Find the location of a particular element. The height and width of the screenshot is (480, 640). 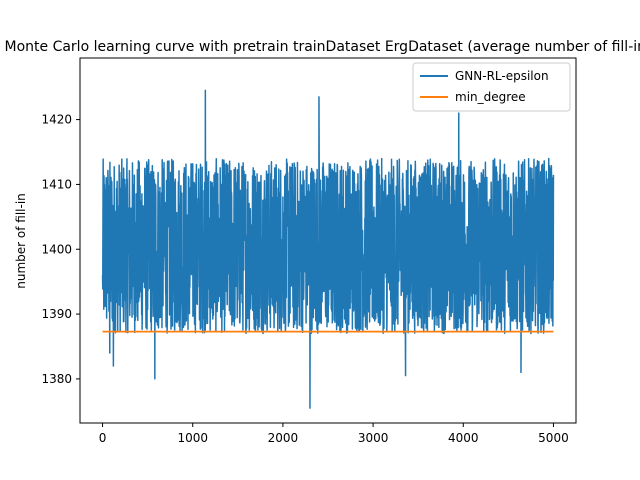

x-axis: 0 1000 2000 3000 4000 5000 is located at coordinates (334, 434).